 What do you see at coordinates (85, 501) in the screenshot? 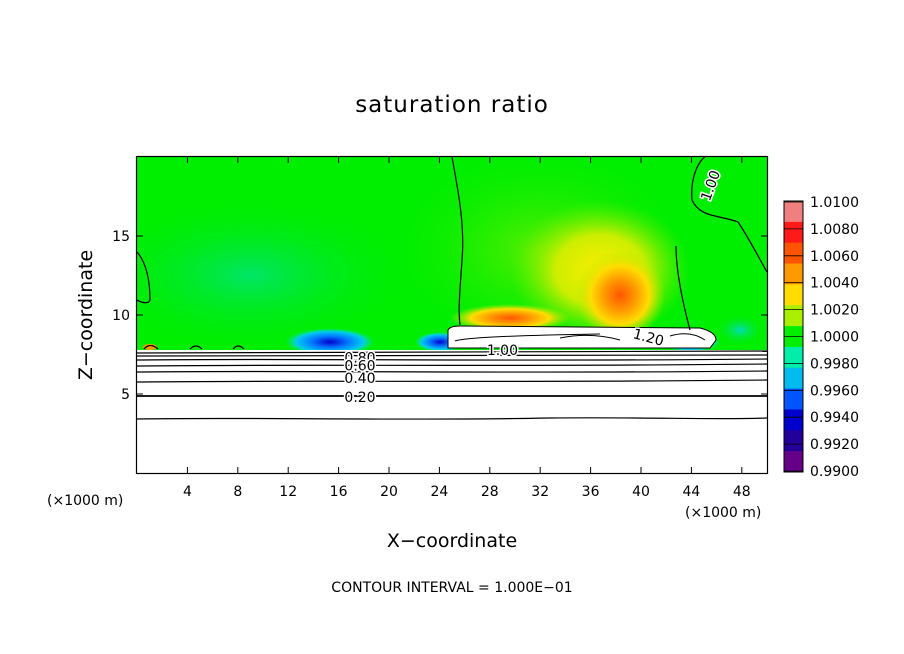
I see `x-units-left: (×1000 m)` at bounding box center [85, 501].